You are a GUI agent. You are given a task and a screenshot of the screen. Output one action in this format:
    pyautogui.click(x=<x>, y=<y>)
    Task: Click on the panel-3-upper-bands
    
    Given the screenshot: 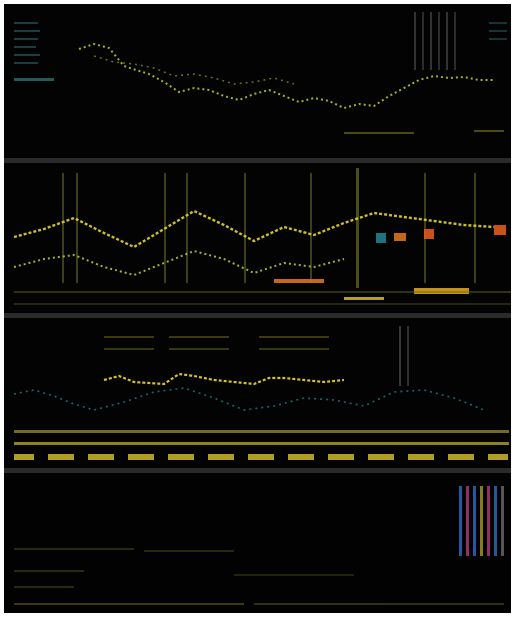 What is the action you would take?
    pyautogui.click(x=256, y=356)
    